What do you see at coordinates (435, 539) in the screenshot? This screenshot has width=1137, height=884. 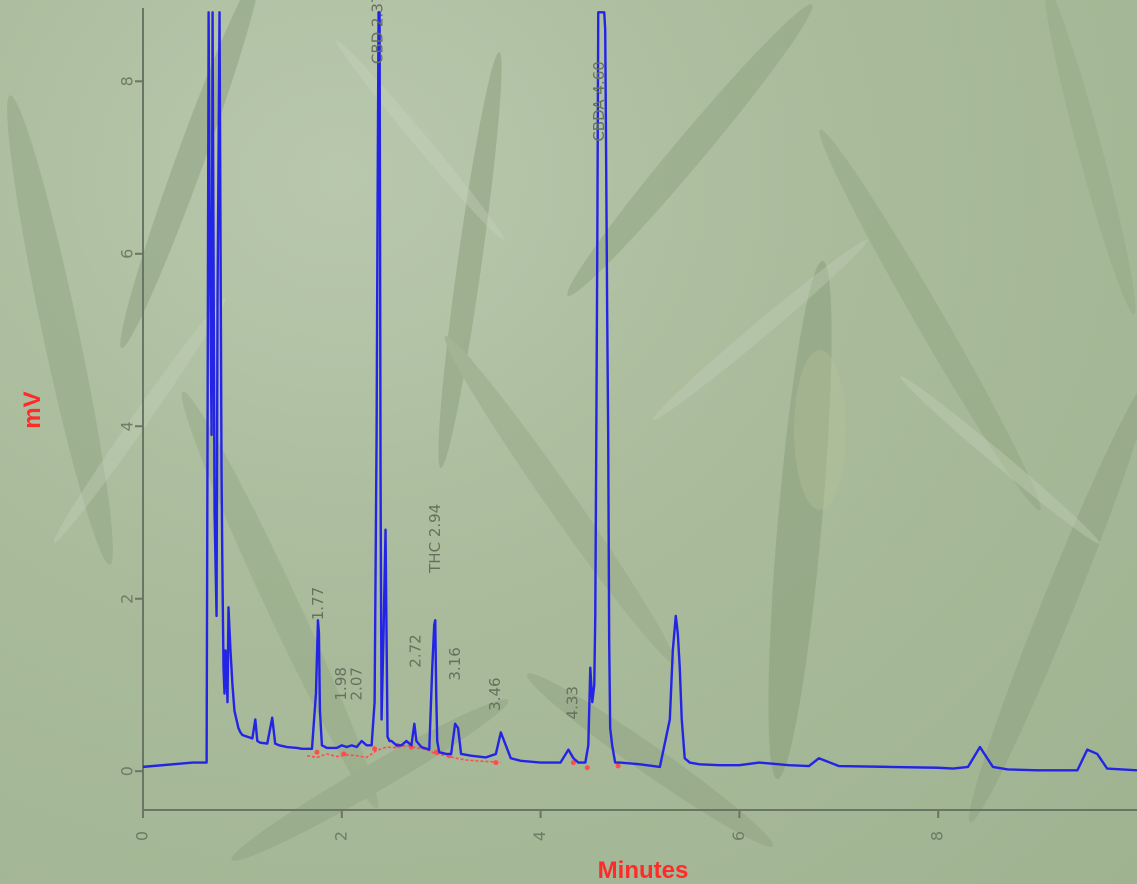 I see `peak-label: THC 2.94` at bounding box center [435, 539].